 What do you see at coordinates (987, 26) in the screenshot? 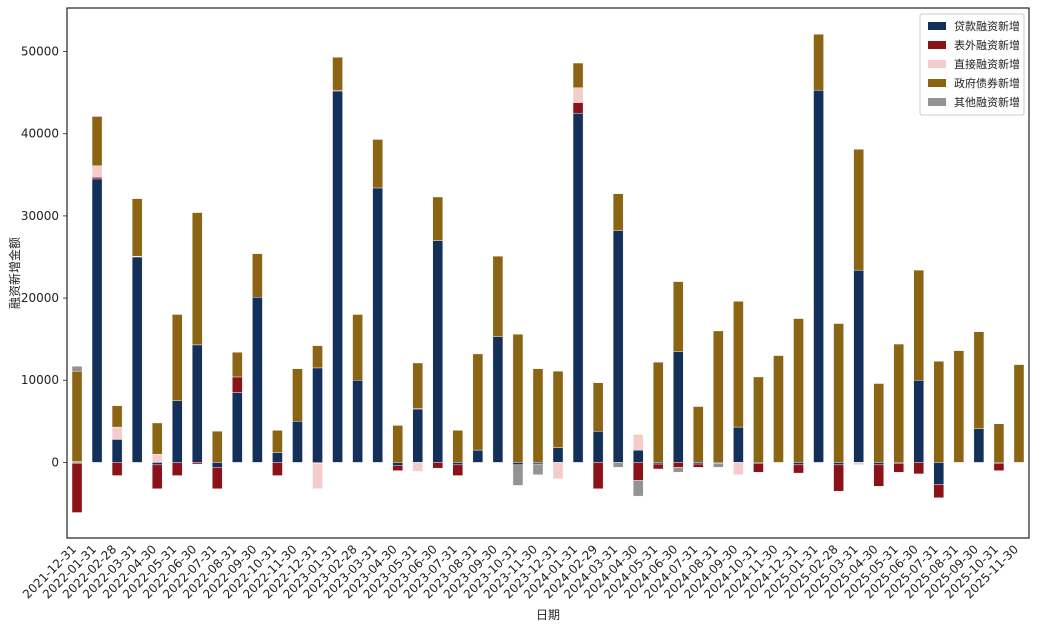
I see `legend-label-0: 贷款融资新增` at bounding box center [987, 26].